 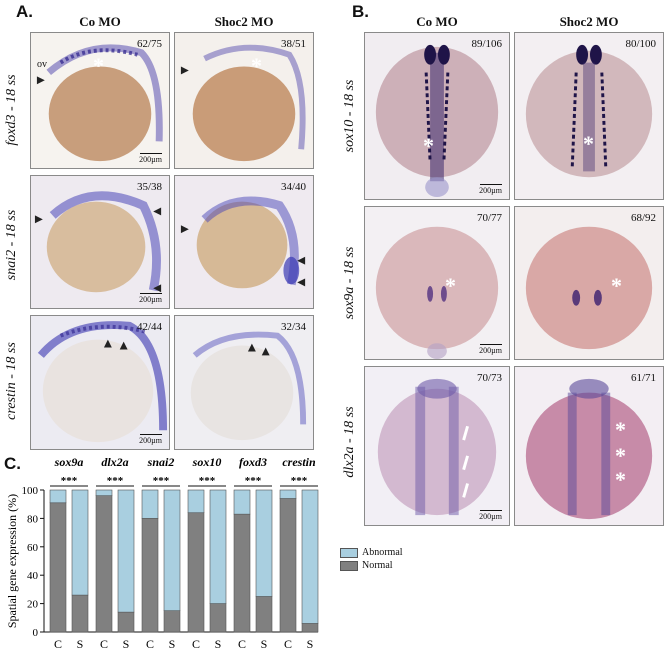 I want to click on ratio-crestin-shoc2: 32/34, so click(x=293, y=327).